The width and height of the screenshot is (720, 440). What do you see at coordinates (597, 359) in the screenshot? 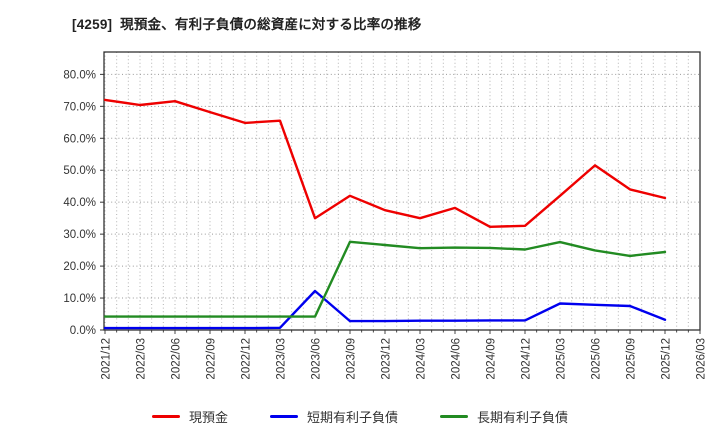
I see `x-axis-tick-label: 2025/06` at bounding box center [597, 359].